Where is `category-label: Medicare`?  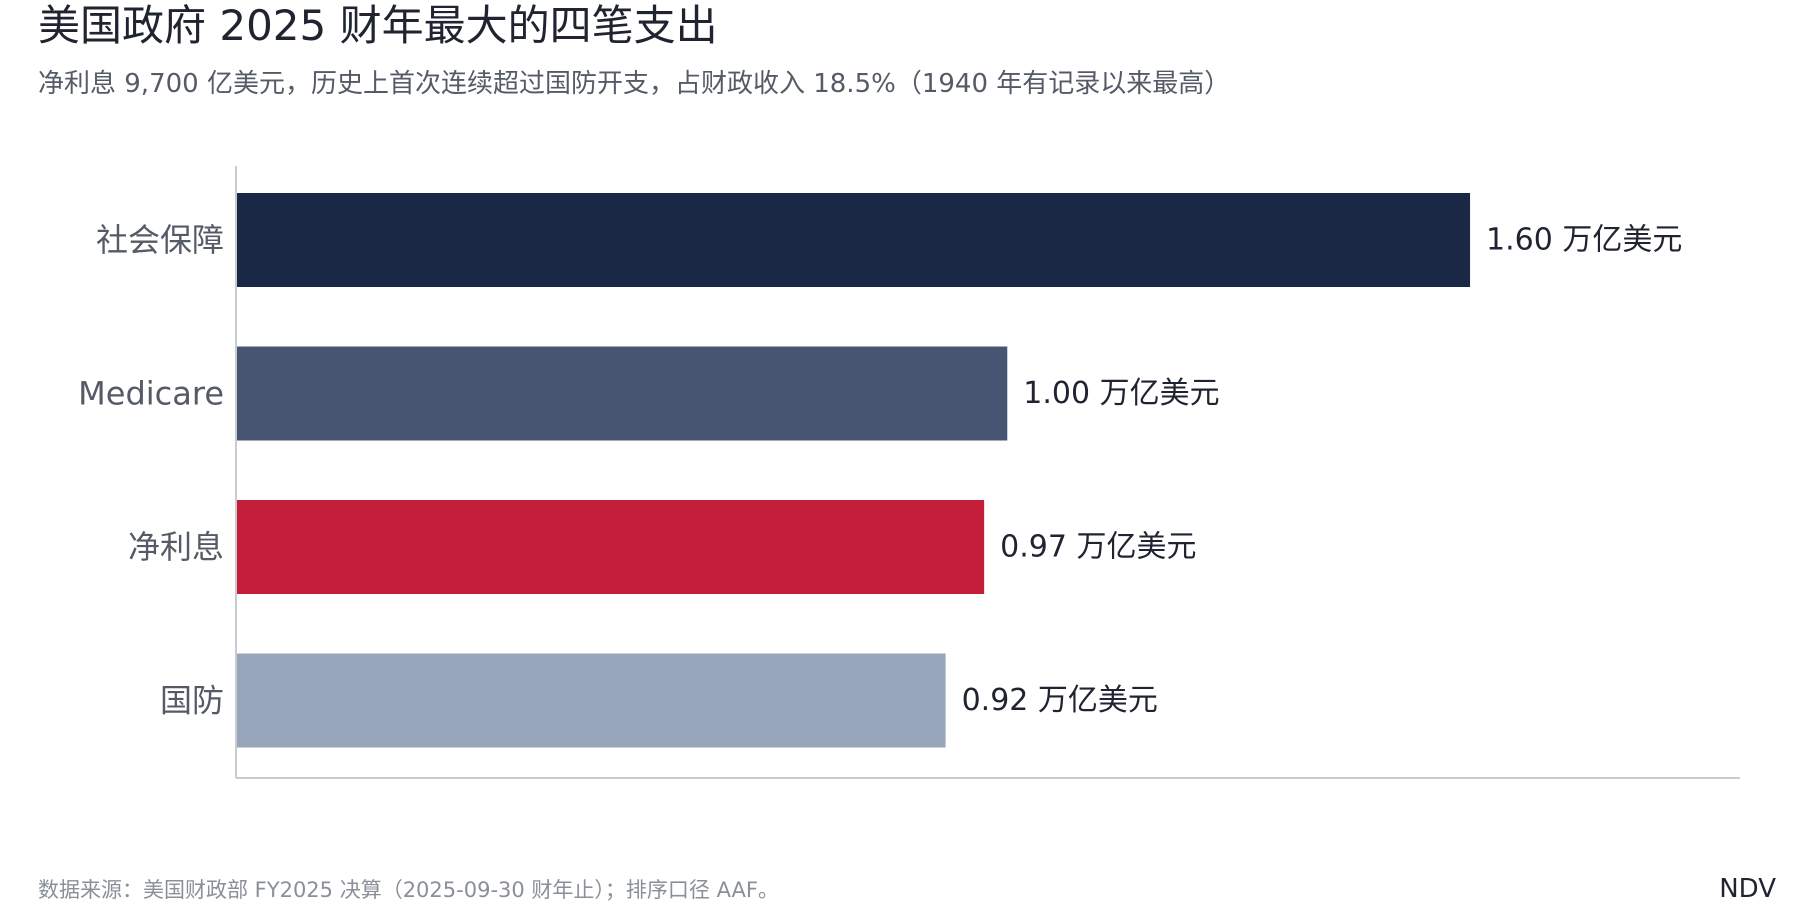
category-label: Medicare is located at coordinates (151, 394).